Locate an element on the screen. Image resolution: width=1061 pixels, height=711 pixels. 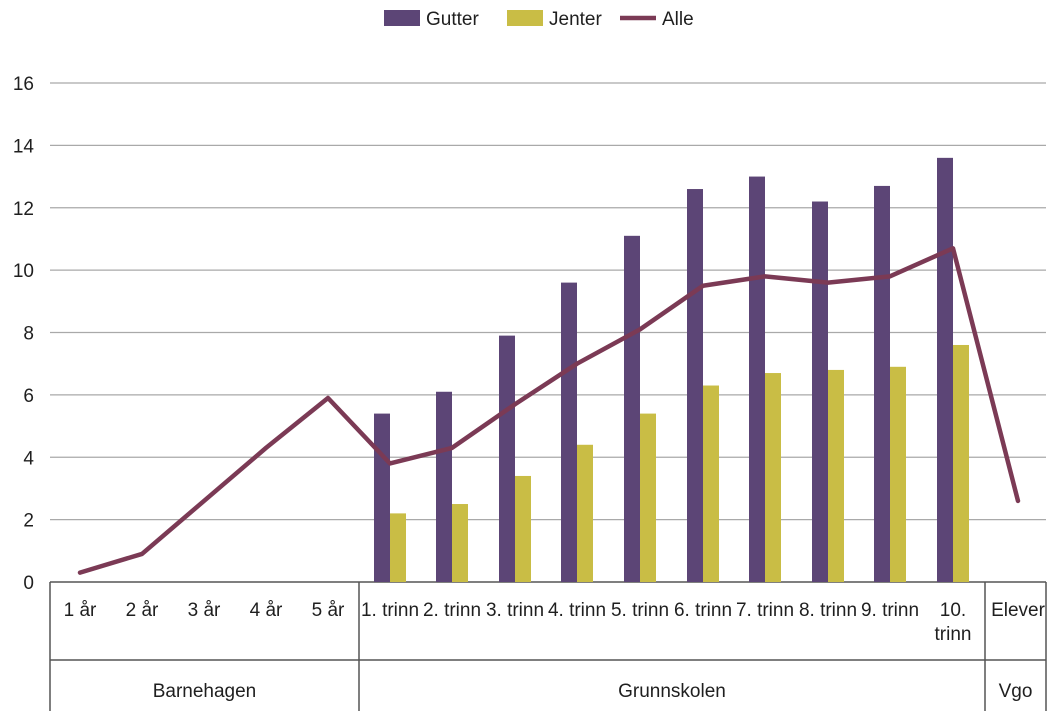
x-tick-label: 5. trinn is located at coordinates (640, 610).